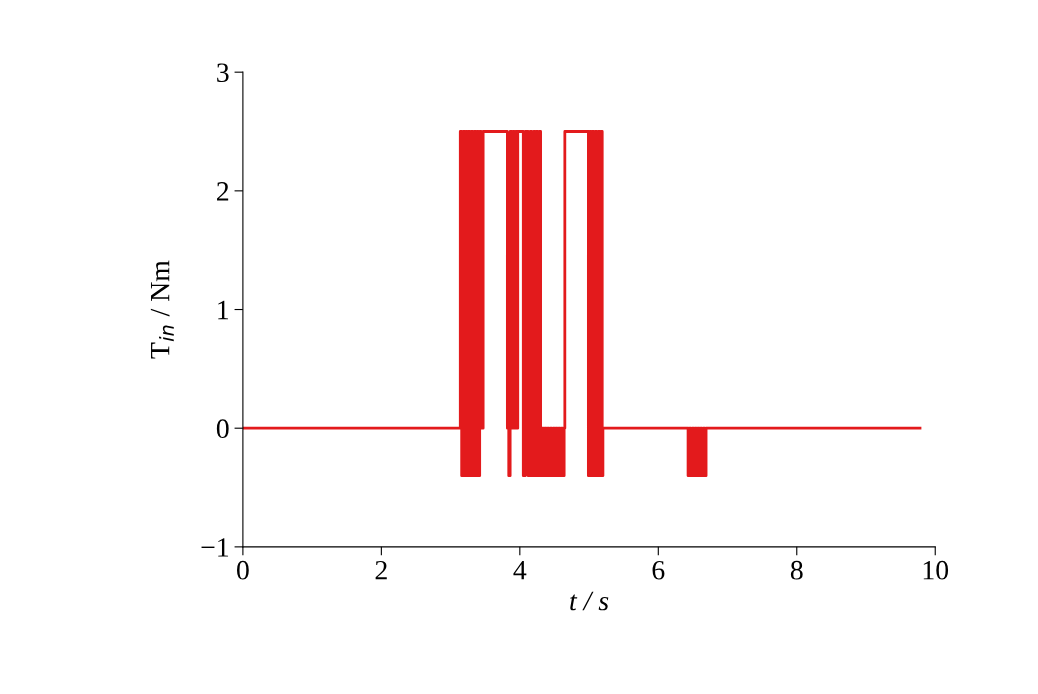 This screenshot has width=1038, height=694. What do you see at coordinates (520, 570) in the screenshot?
I see `x-tick-label: 4` at bounding box center [520, 570].